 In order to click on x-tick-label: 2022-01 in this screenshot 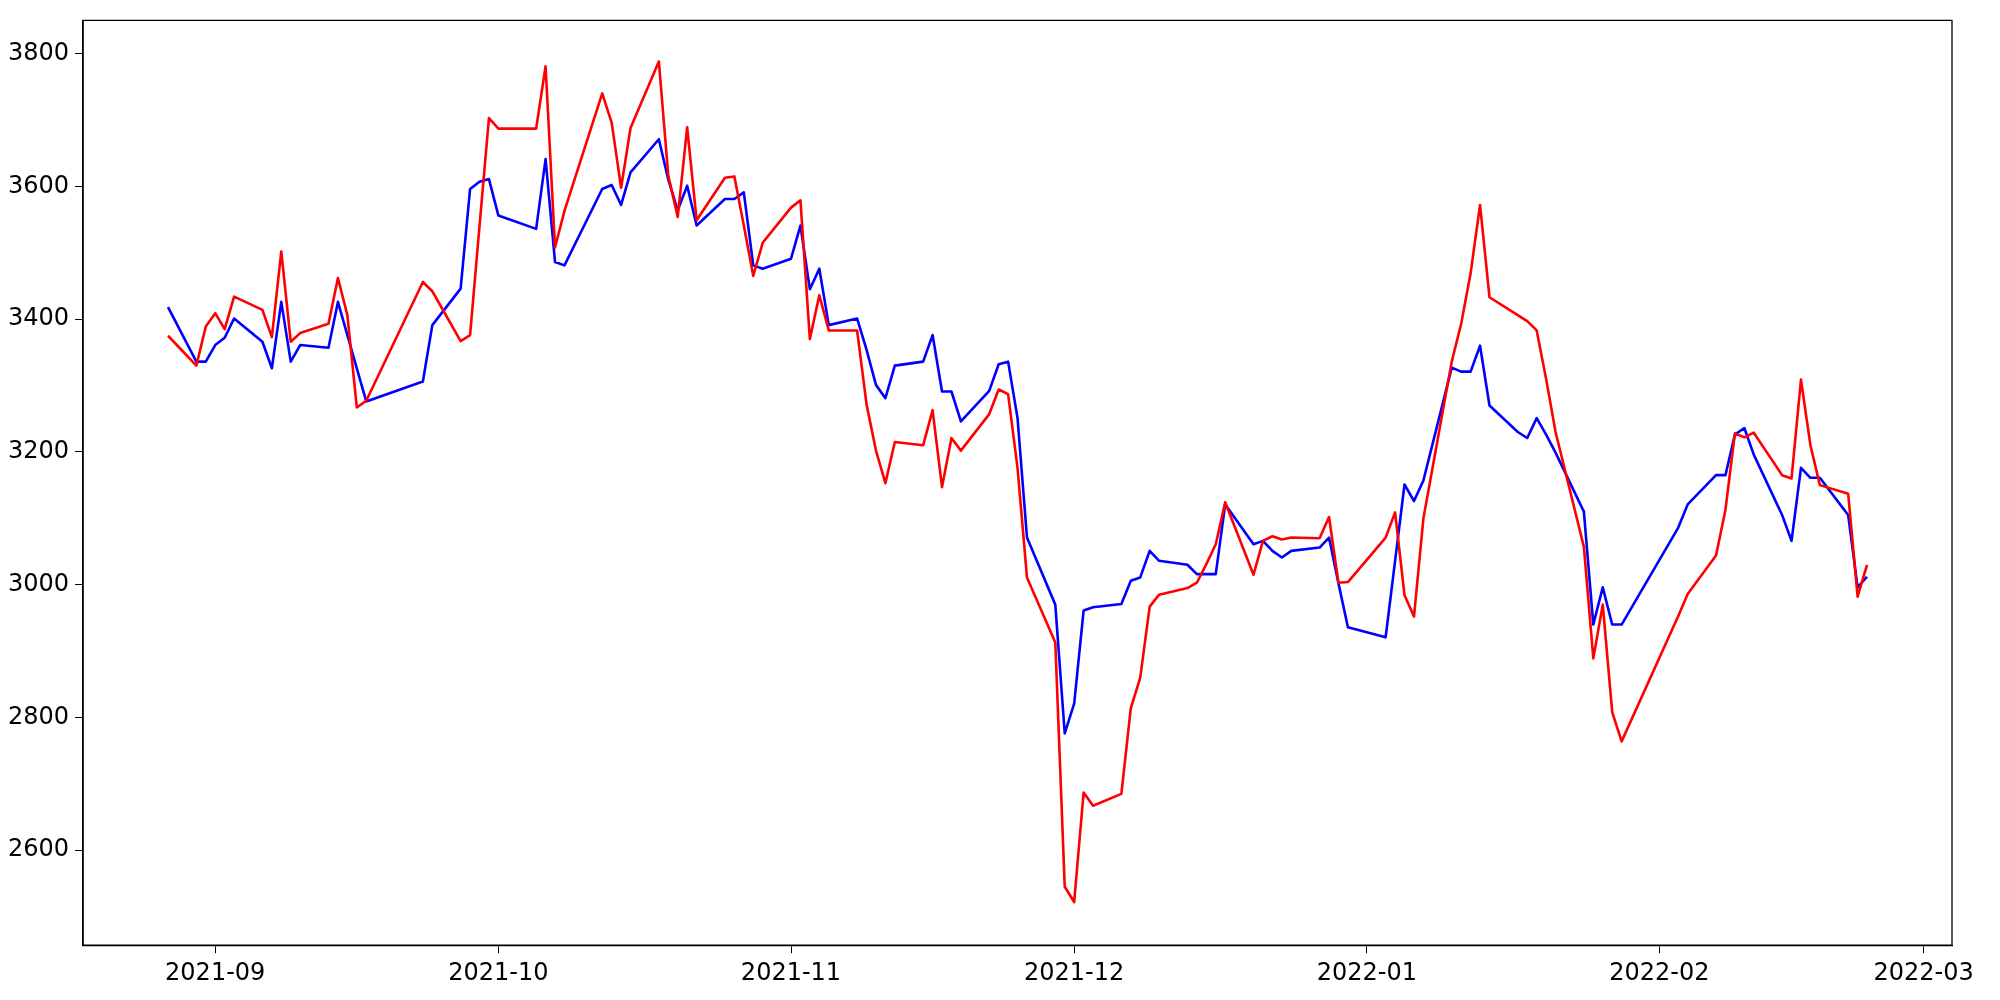, I will do `click(1366, 971)`.